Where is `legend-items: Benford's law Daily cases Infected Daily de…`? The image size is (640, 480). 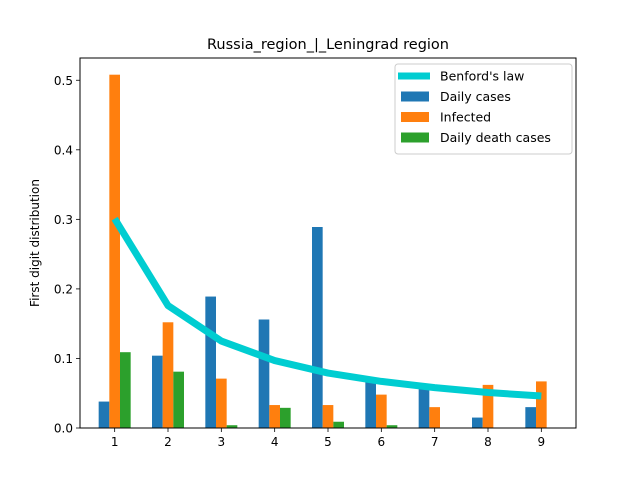 legend-items: Benford's law Daily cases Infected Daily de… is located at coordinates (474, 107).